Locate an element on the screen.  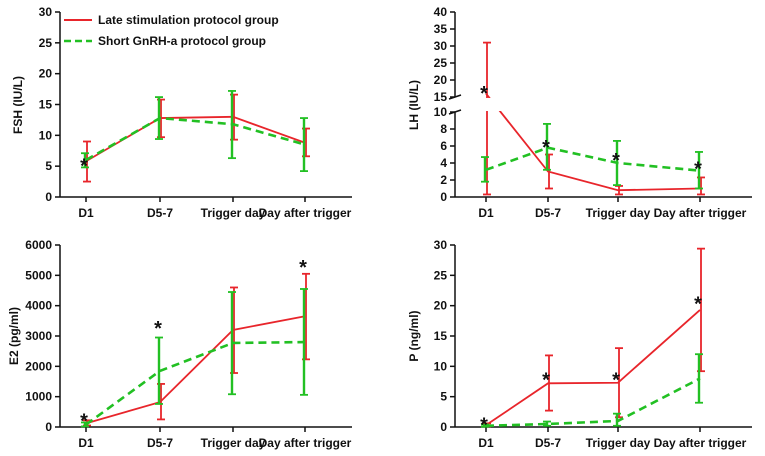
lh-y-tick-label: 8 is located at coordinates (443, 129).